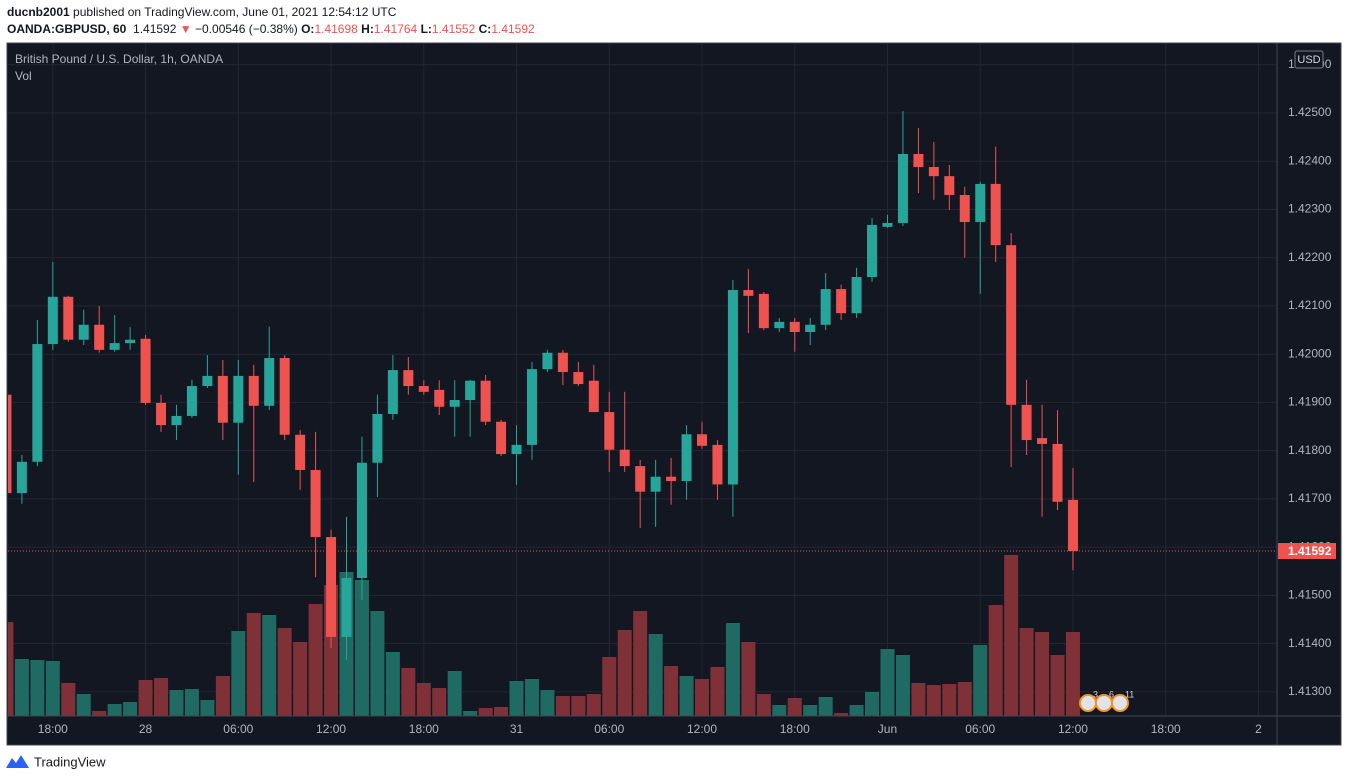 This screenshot has width=1348, height=781. I want to click on y-tick-label: 1.42200, so click(1310, 257).